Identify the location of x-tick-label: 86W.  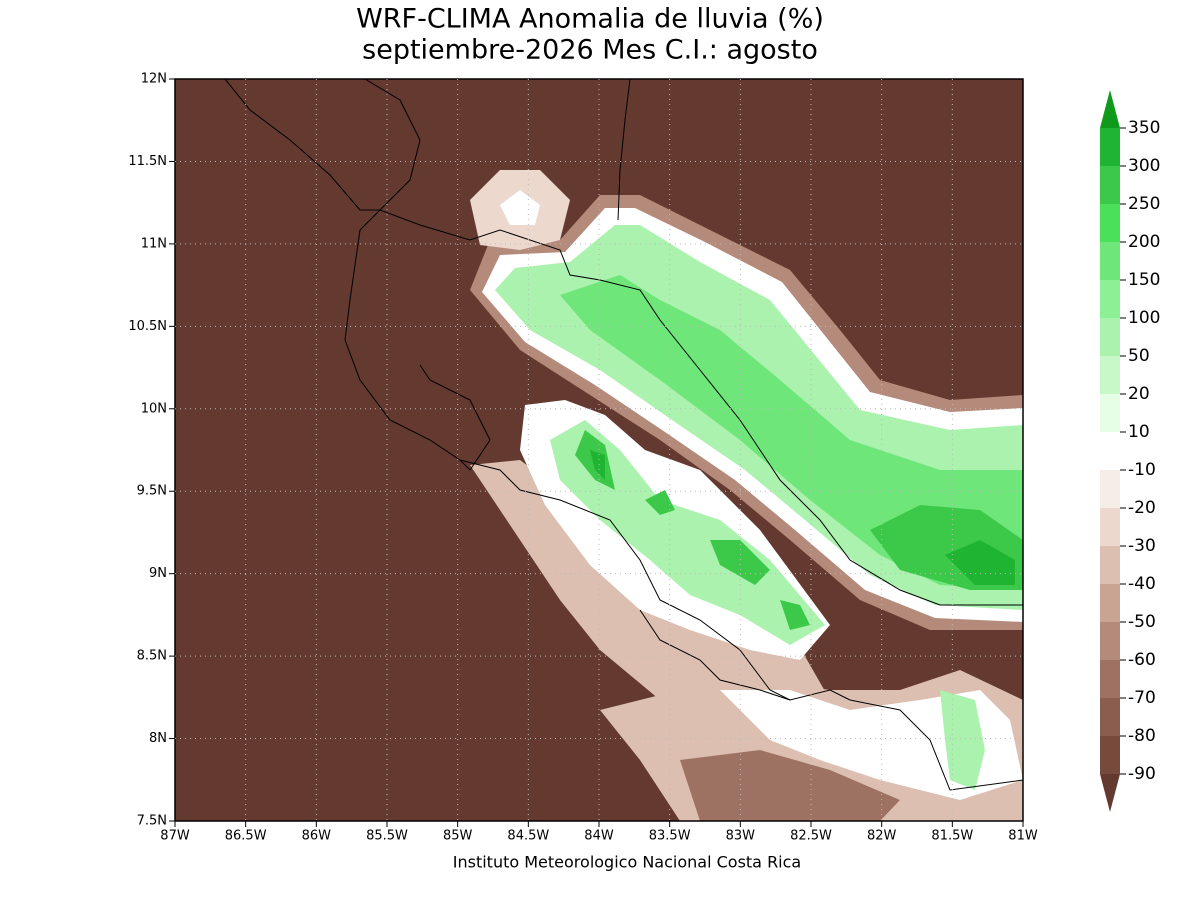
(317, 836).